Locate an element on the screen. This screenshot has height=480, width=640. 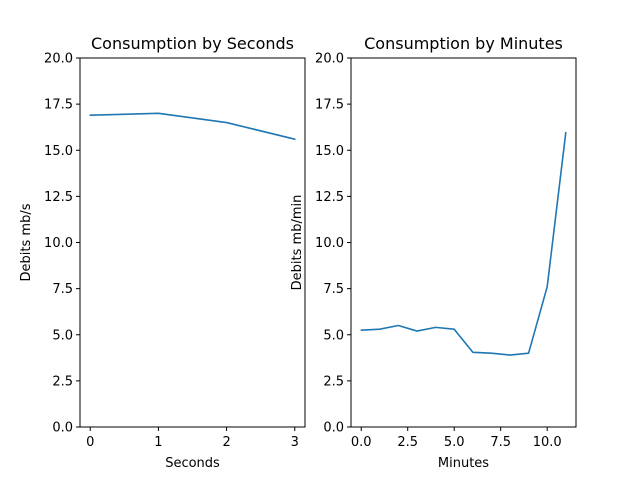
x-tick-label: 7.5 is located at coordinates (500, 442).